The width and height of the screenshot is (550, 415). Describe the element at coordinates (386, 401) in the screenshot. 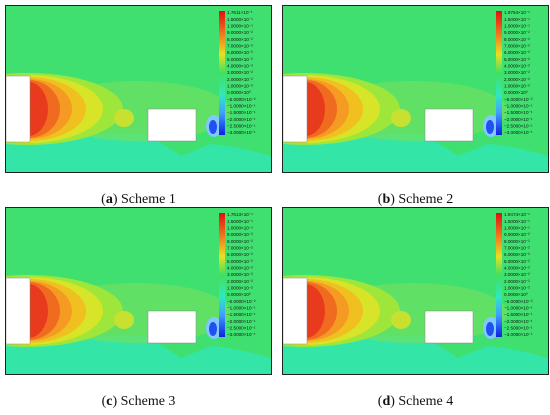

I see `caption-text: d` at that location.